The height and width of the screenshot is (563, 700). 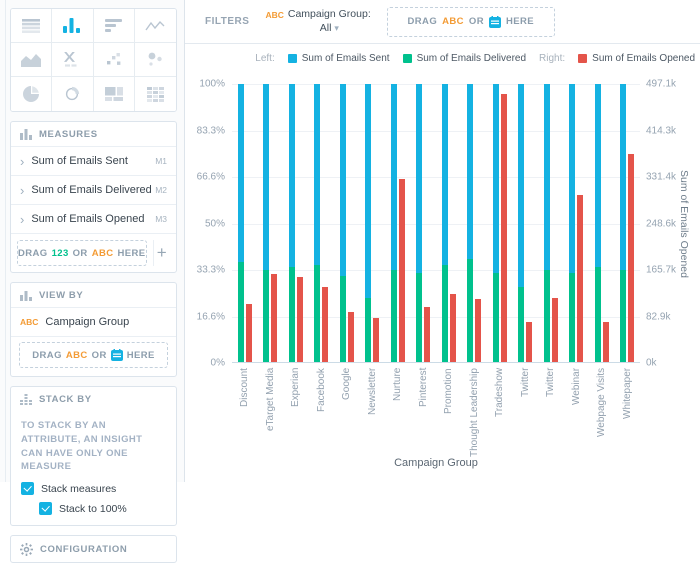 What do you see at coordinates (161, 253) in the screenshot?
I see `add-measure-button: +` at bounding box center [161, 253].